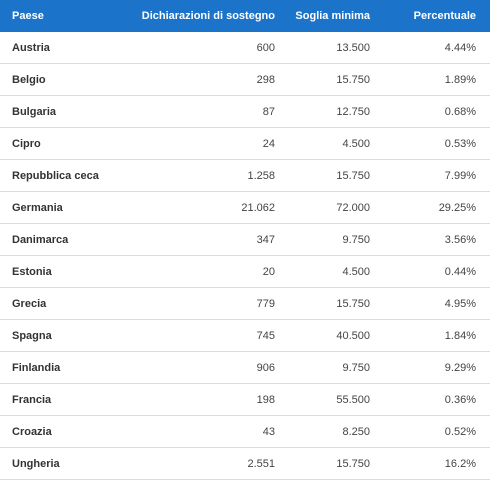 The image size is (494, 480). Describe the element at coordinates (322, 399) in the screenshot. I see `value-cell: 55.500` at that location.